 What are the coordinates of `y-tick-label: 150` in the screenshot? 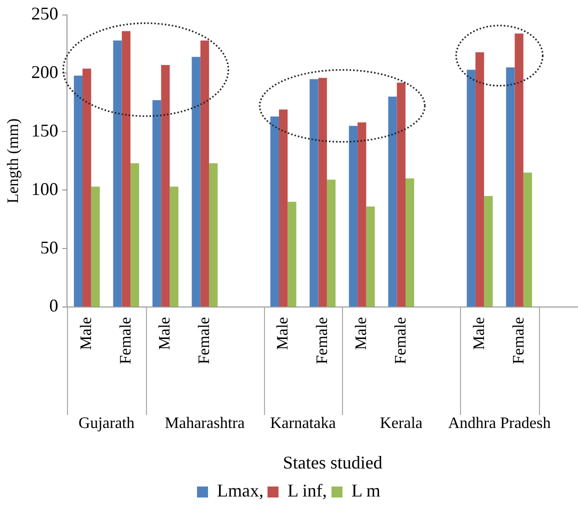 It's located at (44, 130).